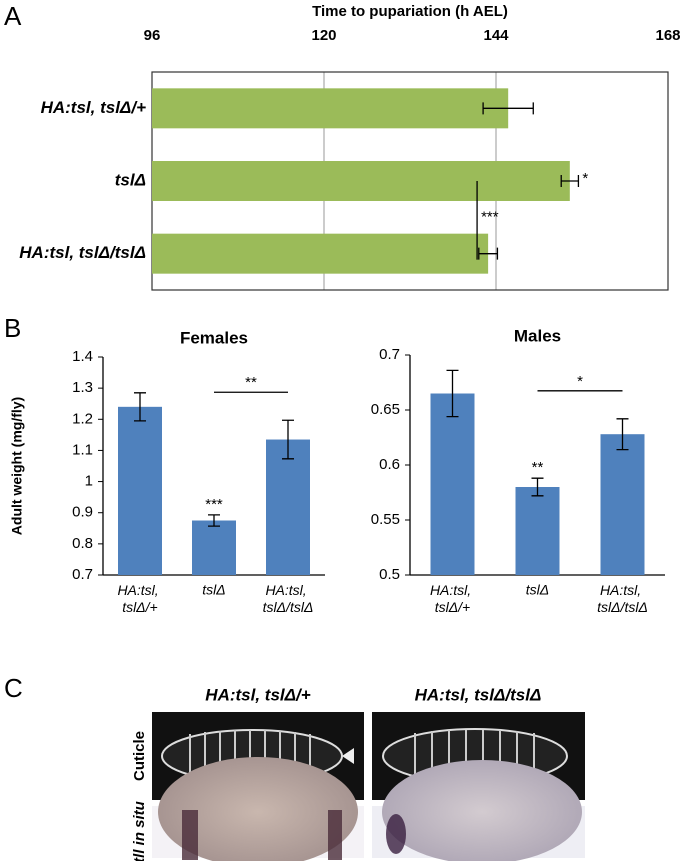 This screenshot has width=680, height=861. Describe the element at coordinates (82, 418) in the screenshot. I see `y-tick-label: 1.2` at that location.